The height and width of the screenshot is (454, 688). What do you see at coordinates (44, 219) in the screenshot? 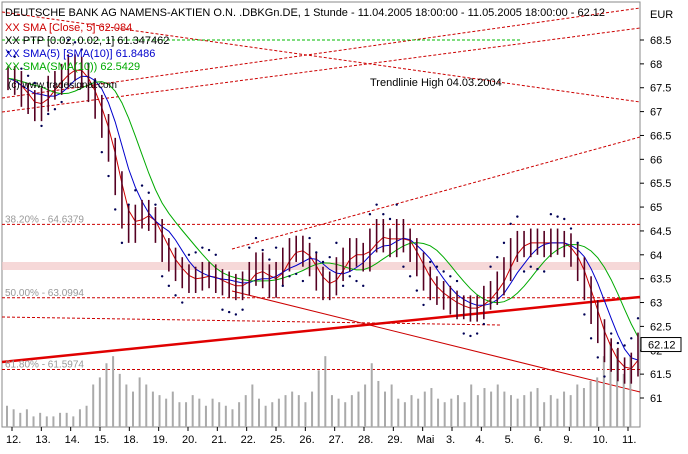
I see `fib-label-0: 38.20% - 64.6379` at bounding box center [44, 219].